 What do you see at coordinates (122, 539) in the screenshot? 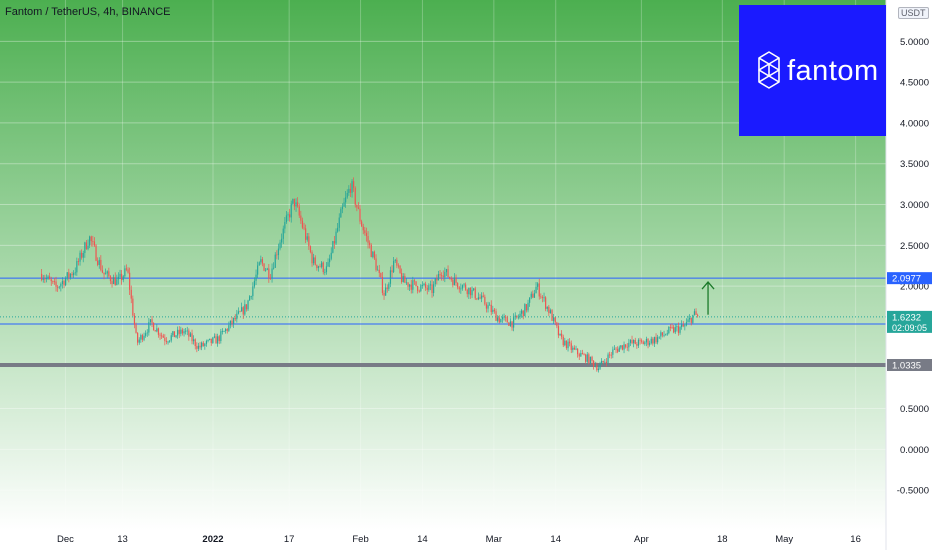
I see `time-tick-label: 13` at bounding box center [122, 539].